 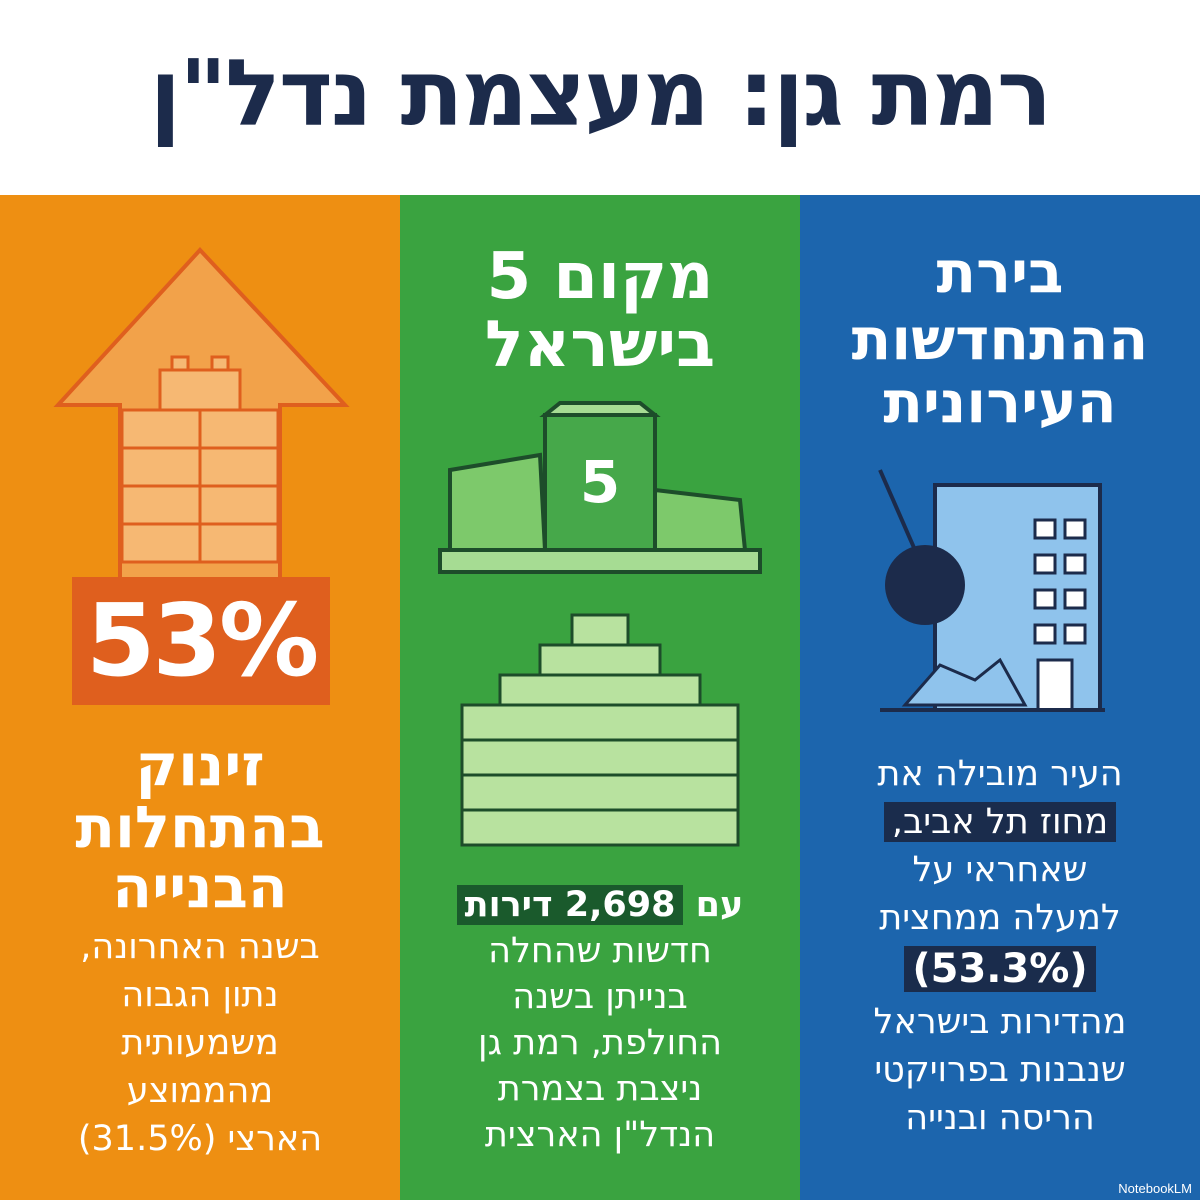 What do you see at coordinates (601, 93) in the screenshot?
I see `page-title: רמת גן: מעצמת נדל"ן` at bounding box center [601, 93].